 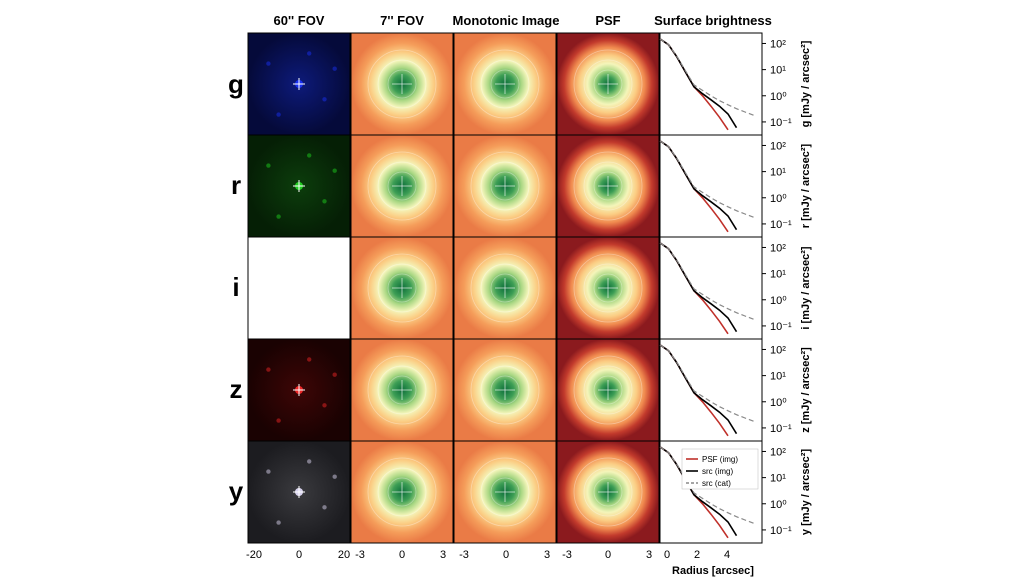 I want to click on xtick-sb-0: 0, so click(x=667, y=555).